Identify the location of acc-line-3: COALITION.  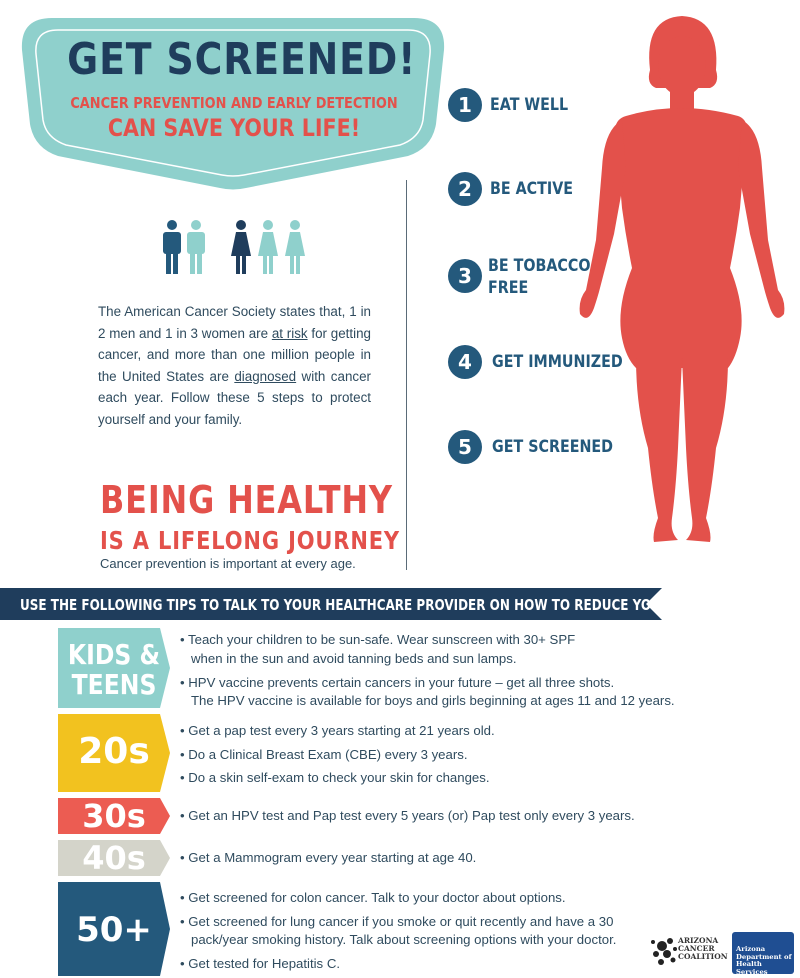
(703, 956).